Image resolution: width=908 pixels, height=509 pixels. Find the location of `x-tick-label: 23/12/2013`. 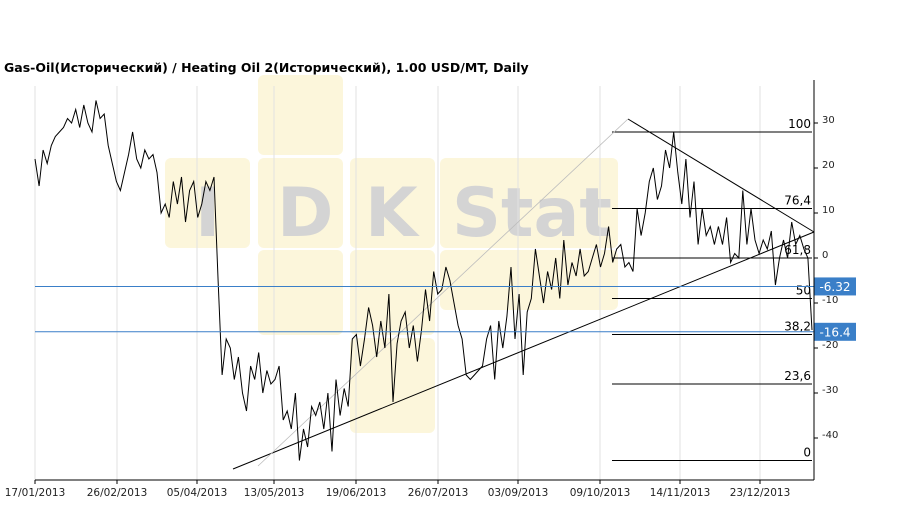

x-tick-label: 23/12/2013 is located at coordinates (760, 493).